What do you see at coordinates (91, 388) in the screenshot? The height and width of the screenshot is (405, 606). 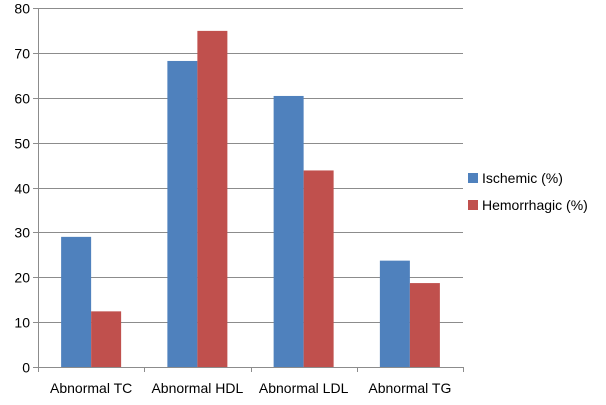 I see `x-category-label: Abnormal TC` at bounding box center [91, 388].